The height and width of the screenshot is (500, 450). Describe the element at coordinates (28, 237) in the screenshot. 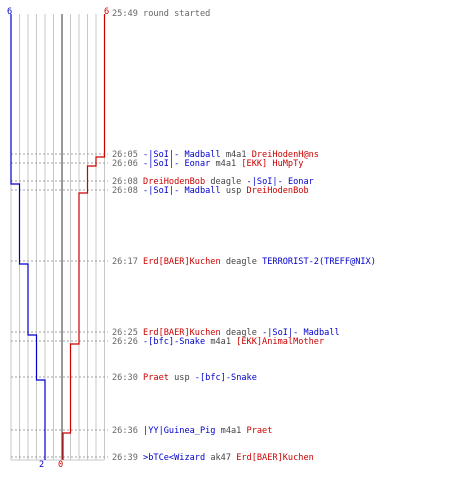

I see `ct-alive-line` at that location.